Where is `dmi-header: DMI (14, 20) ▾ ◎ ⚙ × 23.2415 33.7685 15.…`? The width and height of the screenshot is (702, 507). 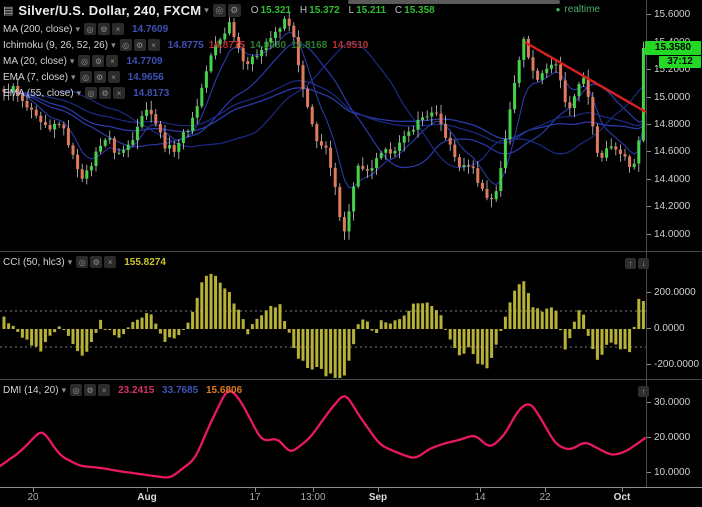
dmi-header: DMI (14, 20) ▾ ◎ ⚙ × 23.2415 33.7685 15.… is located at coordinates (125, 390).